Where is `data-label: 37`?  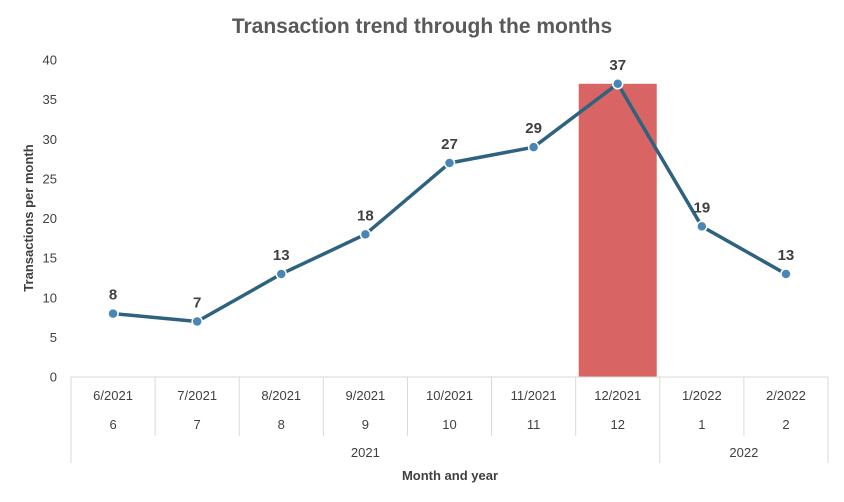 data-label: 37 is located at coordinates (617, 65).